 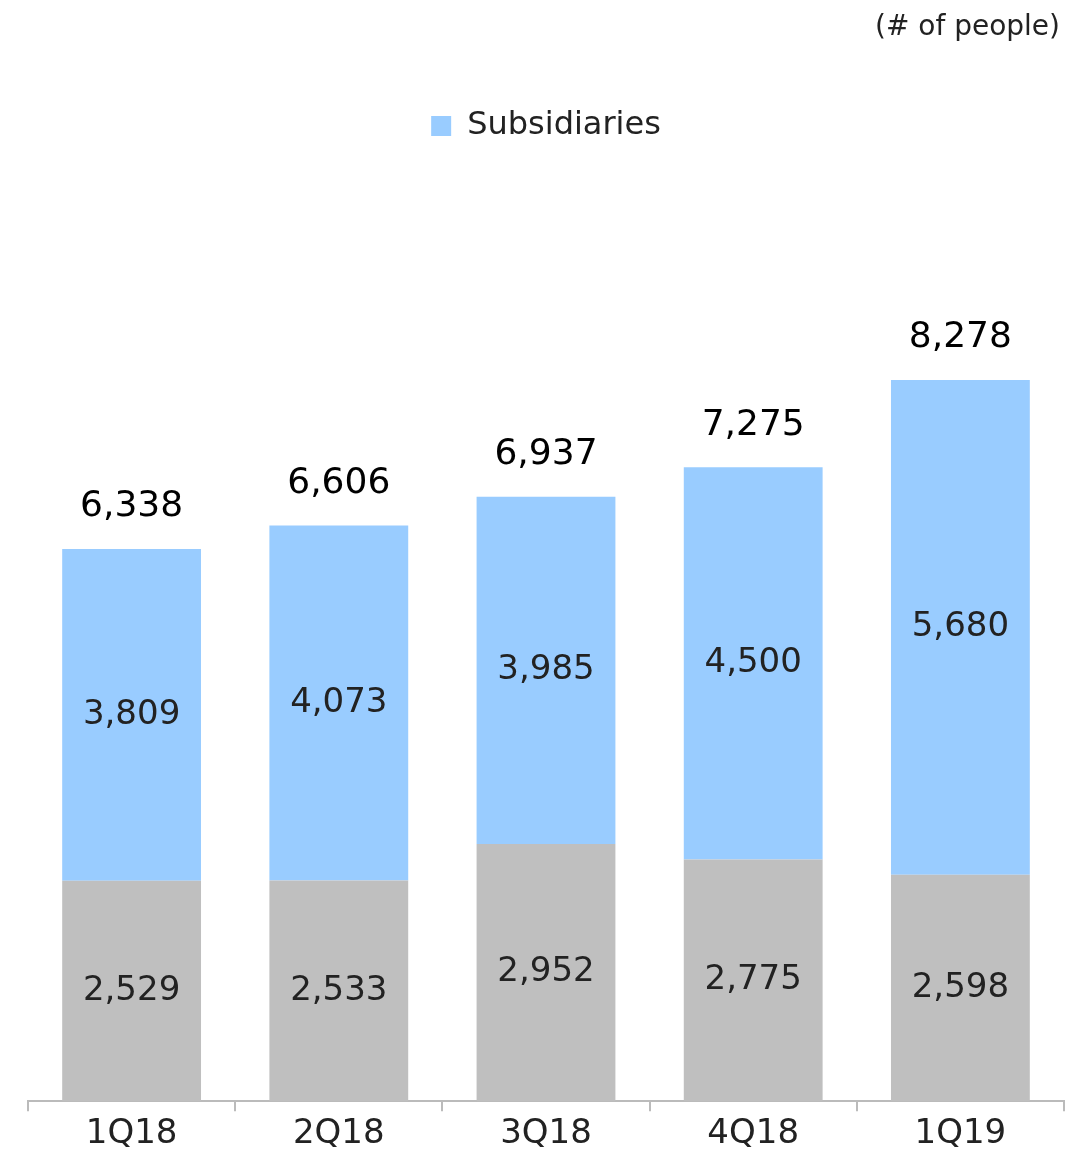 I want to click on data-label: 5,680, so click(x=960, y=624).